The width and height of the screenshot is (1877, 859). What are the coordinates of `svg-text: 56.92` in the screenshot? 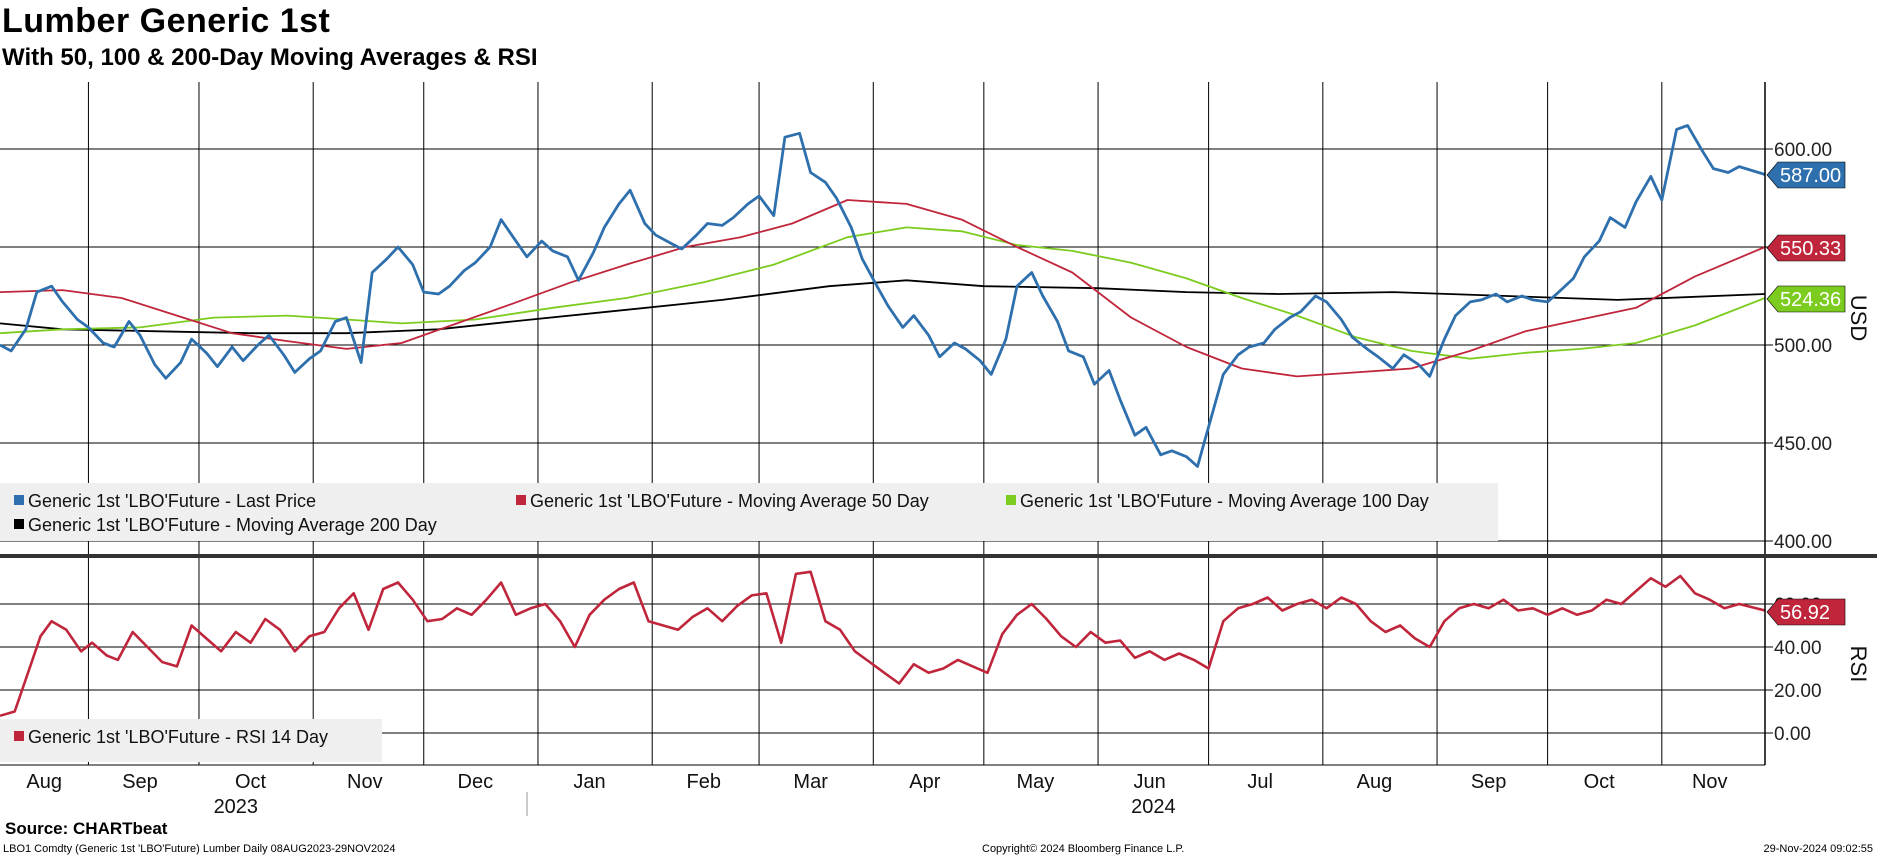 It's located at (1805, 613).